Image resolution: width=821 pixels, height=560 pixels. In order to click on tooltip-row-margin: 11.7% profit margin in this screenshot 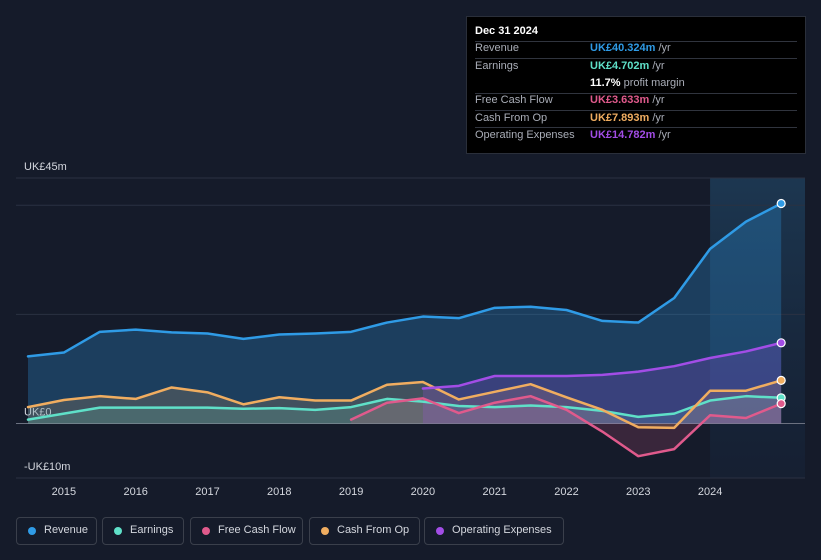, I will do `click(637, 83)`.